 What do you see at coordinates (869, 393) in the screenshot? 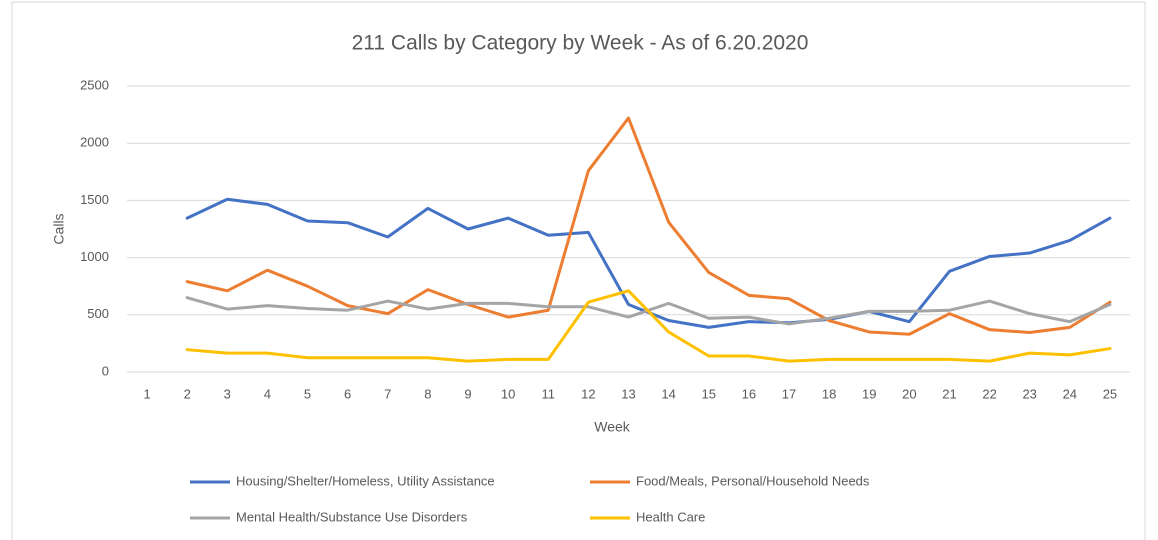
I see `x-tick-label: 19` at bounding box center [869, 393].